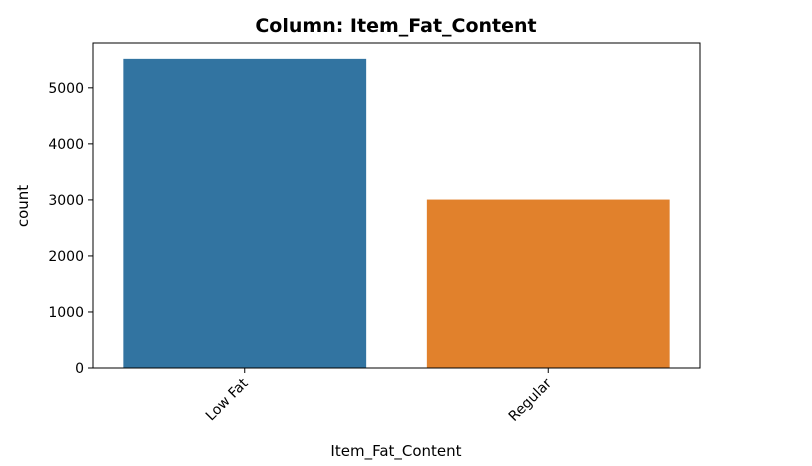  I want to click on y-tick-label: 0, so click(79, 369).